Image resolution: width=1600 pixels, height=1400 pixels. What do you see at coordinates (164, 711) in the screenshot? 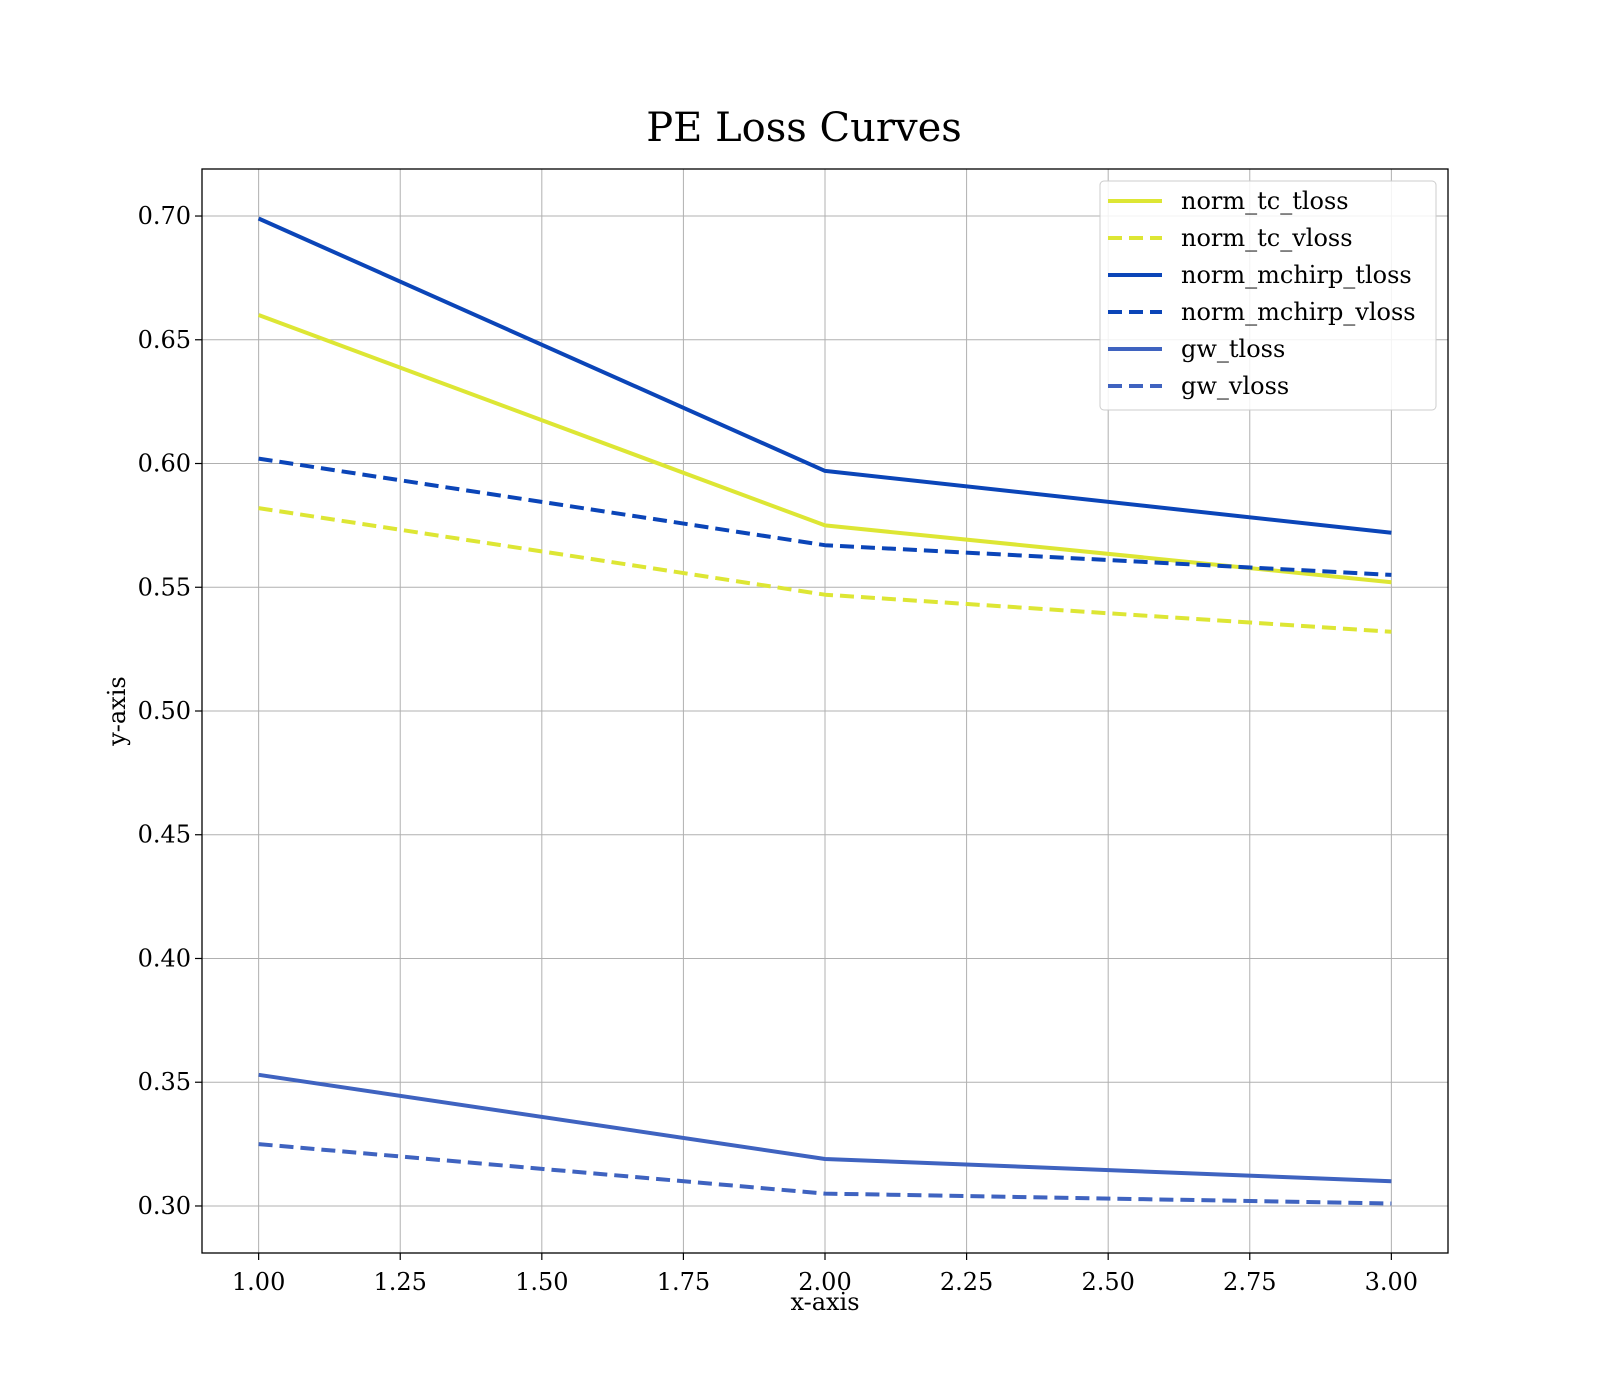
I see `y-tick-label: 0.50` at bounding box center [164, 711].